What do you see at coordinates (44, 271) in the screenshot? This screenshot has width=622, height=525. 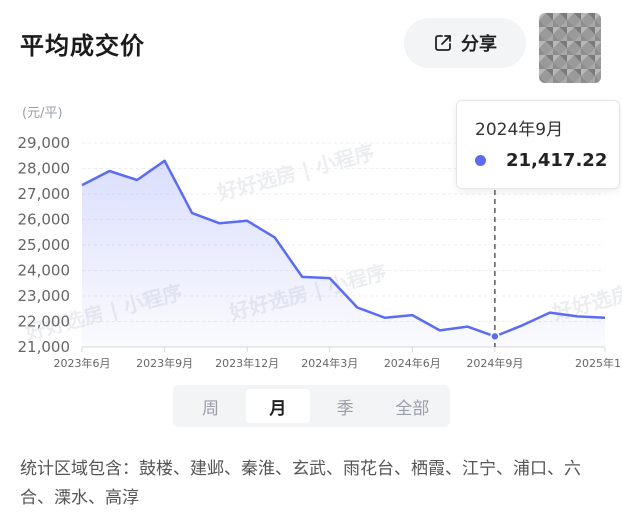 I see `y-tick-label: 24,000` at bounding box center [44, 271].